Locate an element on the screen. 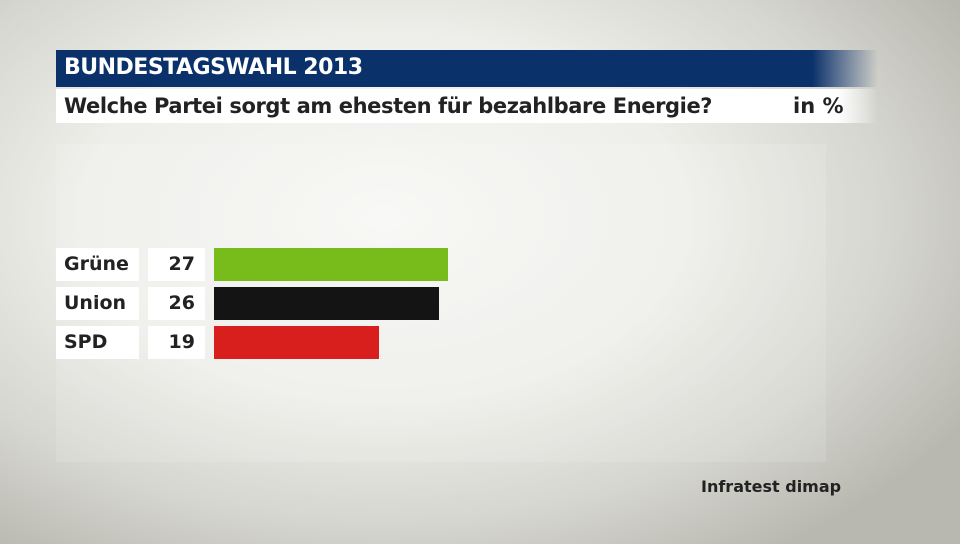 The height and width of the screenshot is (544, 960). category-label: Grüne is located at coordinates (97, 264).